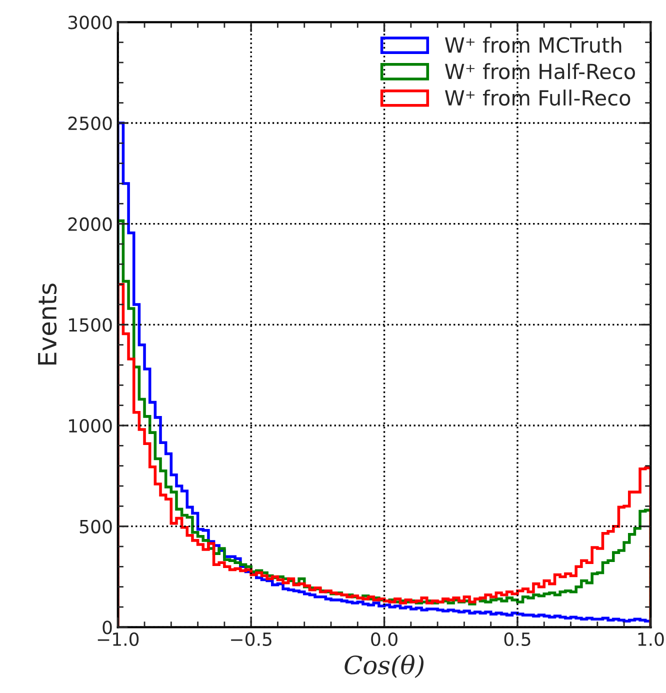 This screenshot has height=693, width=666. What do you see at coordinates (90, 23) in the screenshot?
I see `y-tick-label: 3000` at bounding box center [90, 23].